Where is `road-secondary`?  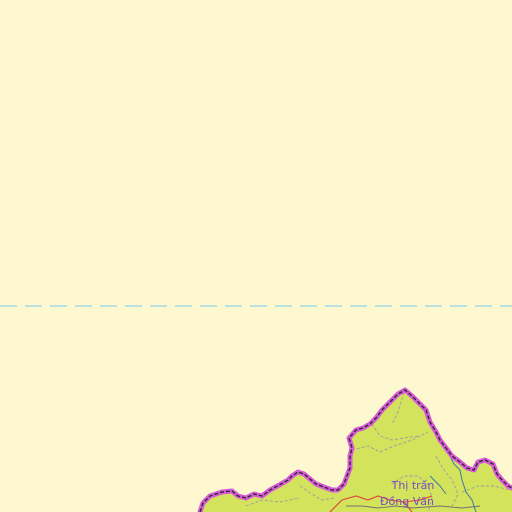 road-secondary is located at coordinates (413, 507).